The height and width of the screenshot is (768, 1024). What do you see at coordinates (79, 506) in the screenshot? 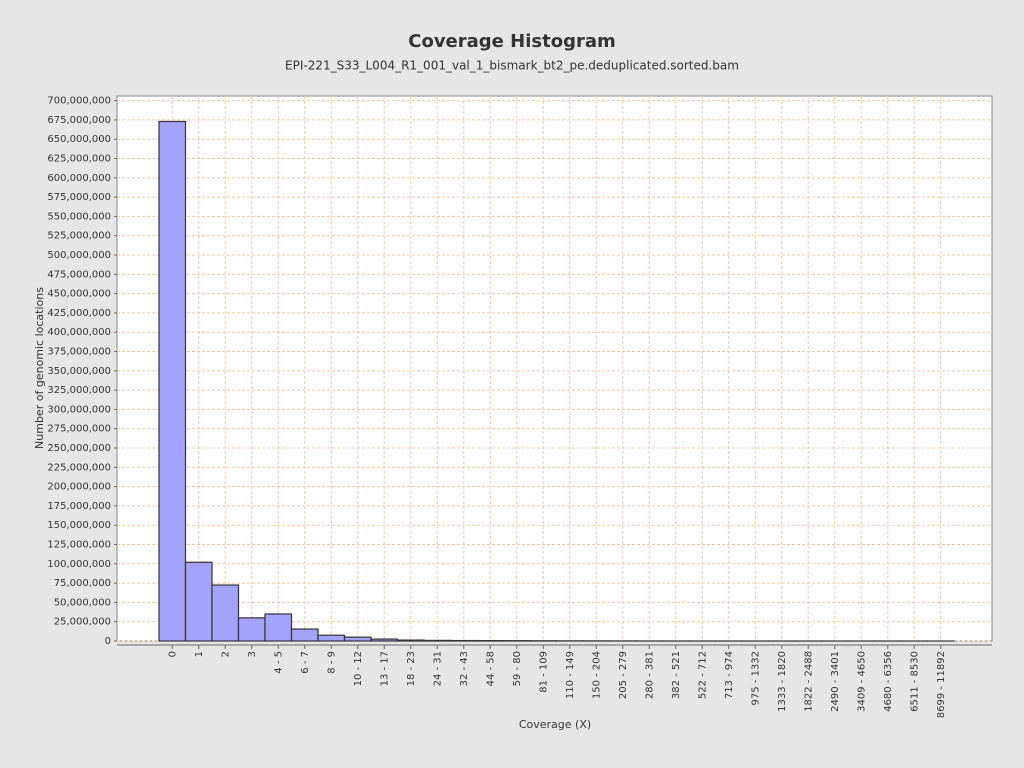
I see `y-tick-label: 175,000,000` at bounding box center [79, 506].